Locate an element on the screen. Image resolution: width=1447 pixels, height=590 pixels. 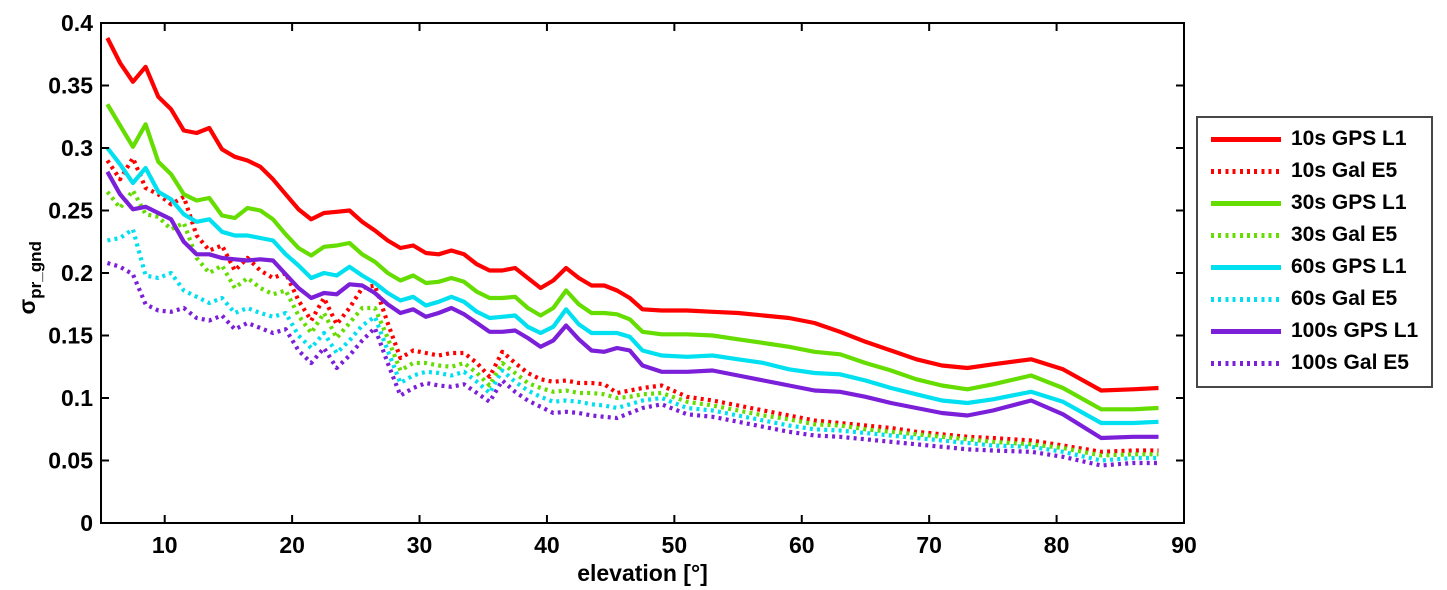
legend-item: 100s GPS L1 is located at coordinates (1314, 331).